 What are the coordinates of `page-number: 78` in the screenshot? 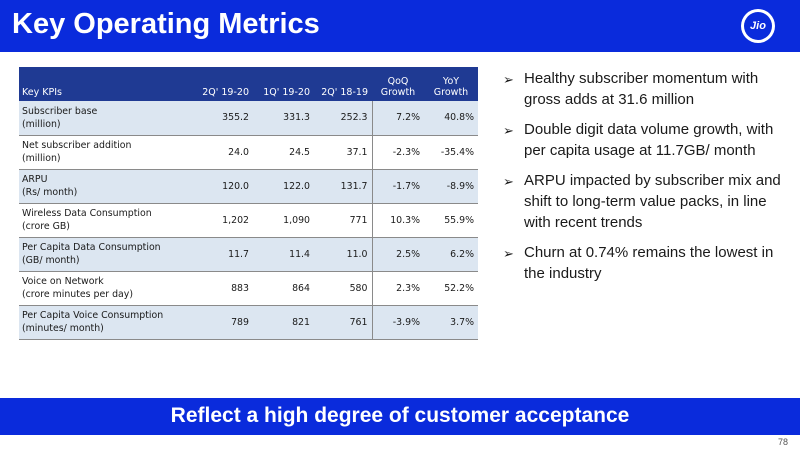 It's located at (782, 442).